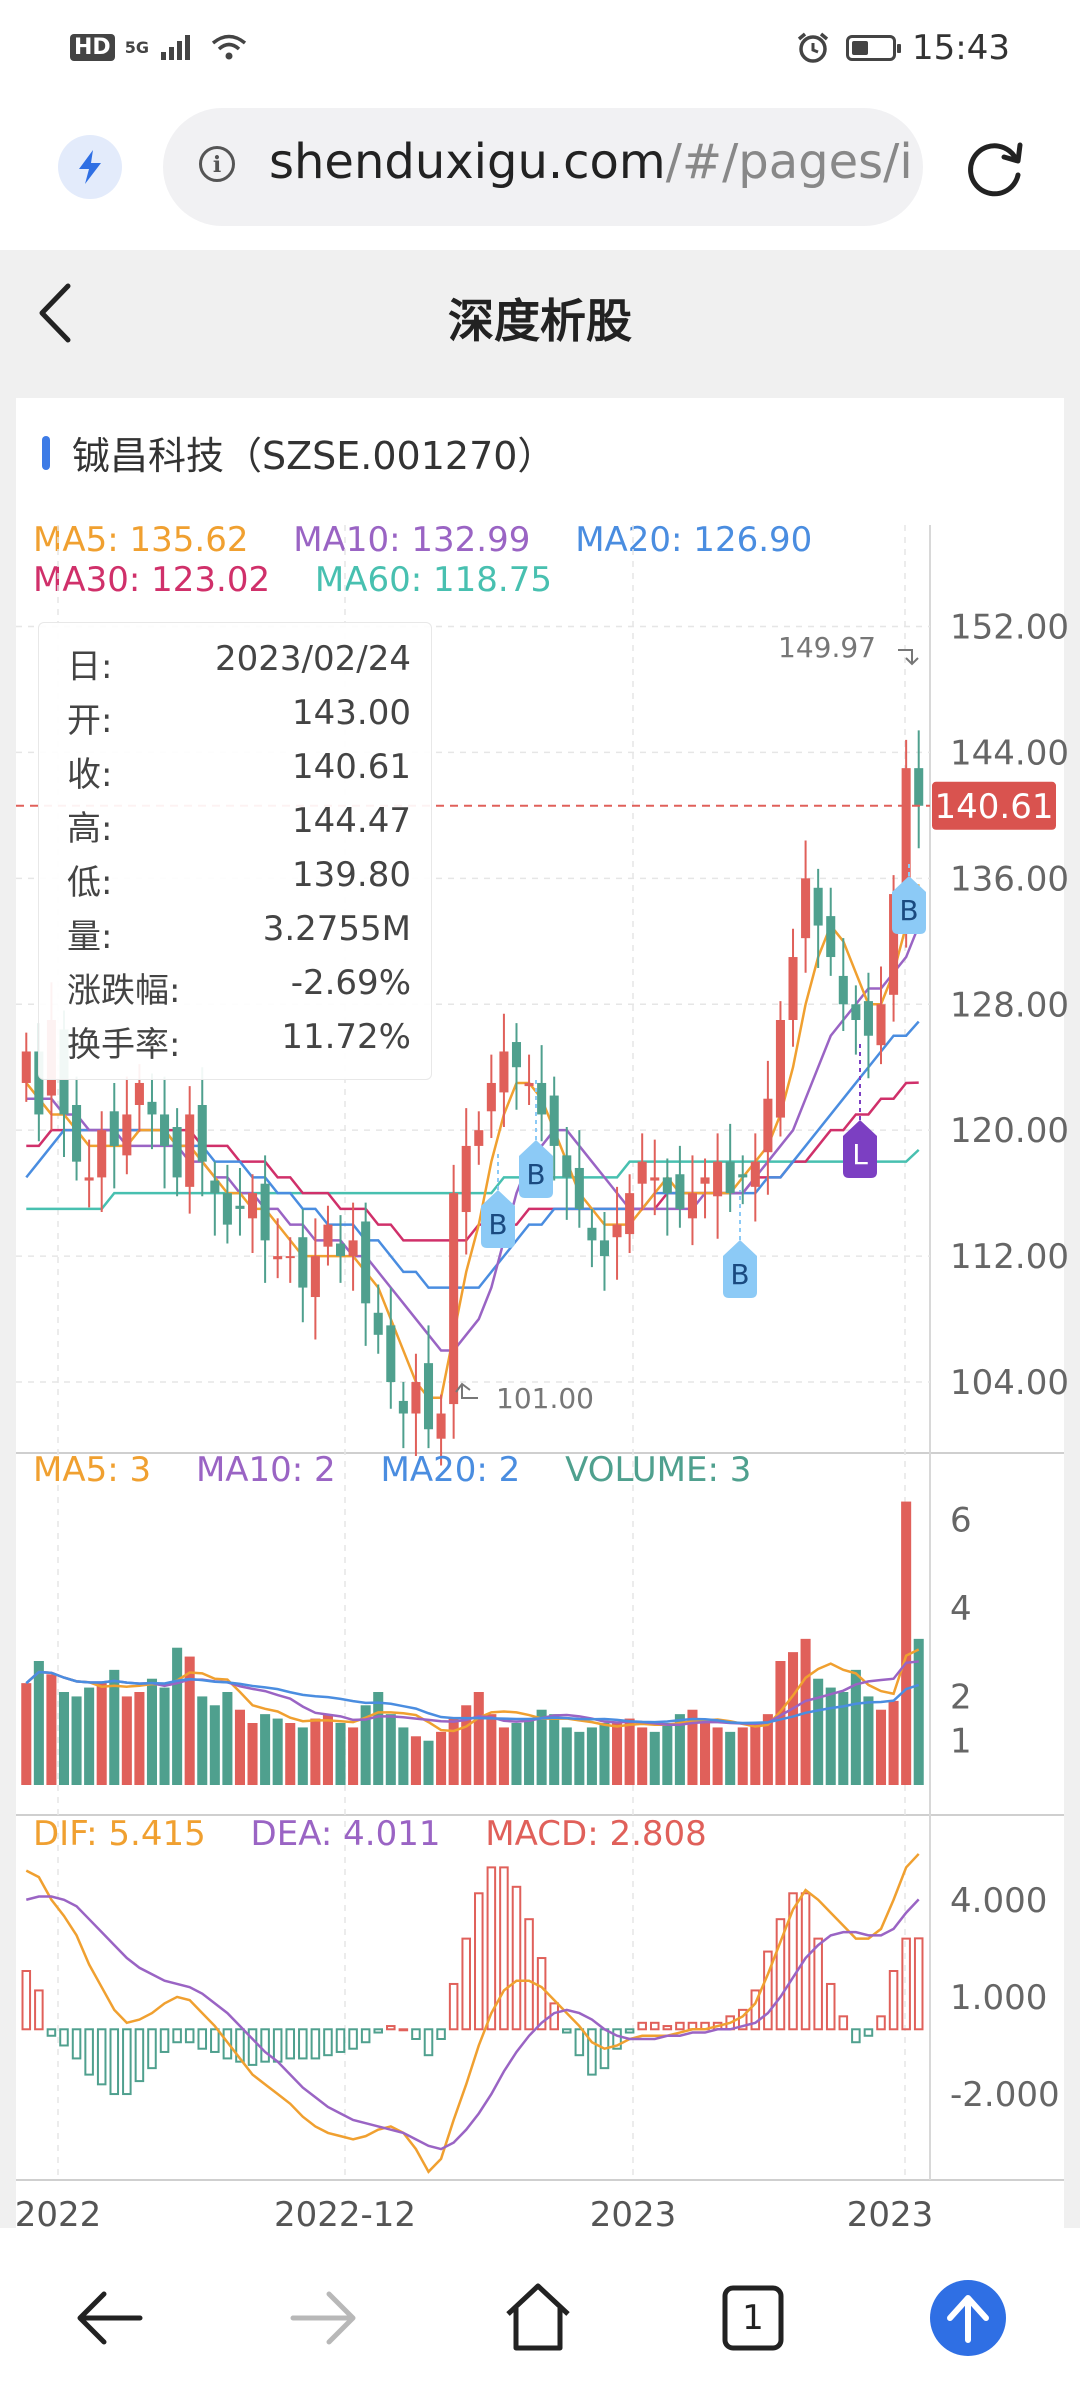 The image size is (1080, 2400). Describe the element at coordinates (239, 717) in the screenshot. I see `tooltip-row: 开: 143.00` at that location.